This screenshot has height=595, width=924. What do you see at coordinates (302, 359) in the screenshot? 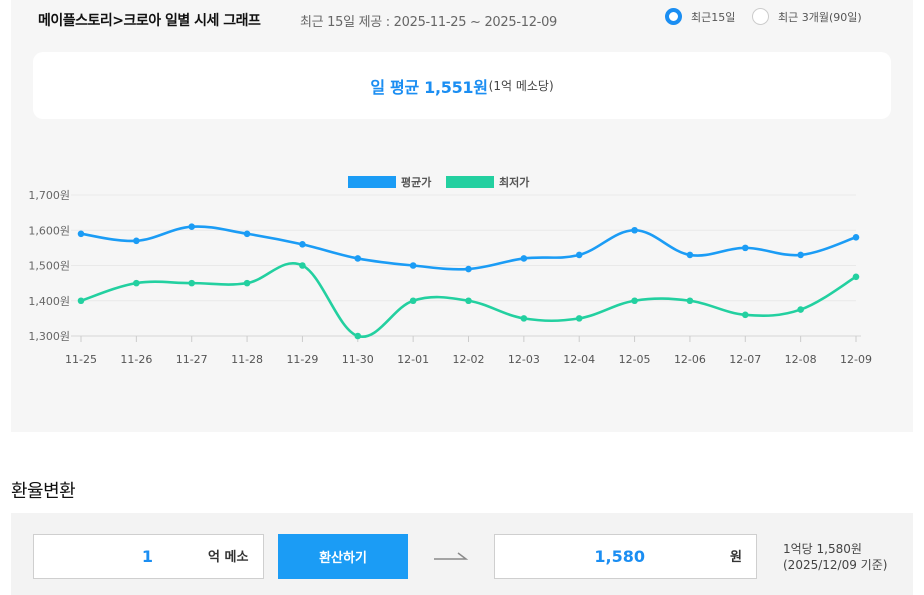
I see `x-tick-label: 11-29` at bounding box center [302, 359].